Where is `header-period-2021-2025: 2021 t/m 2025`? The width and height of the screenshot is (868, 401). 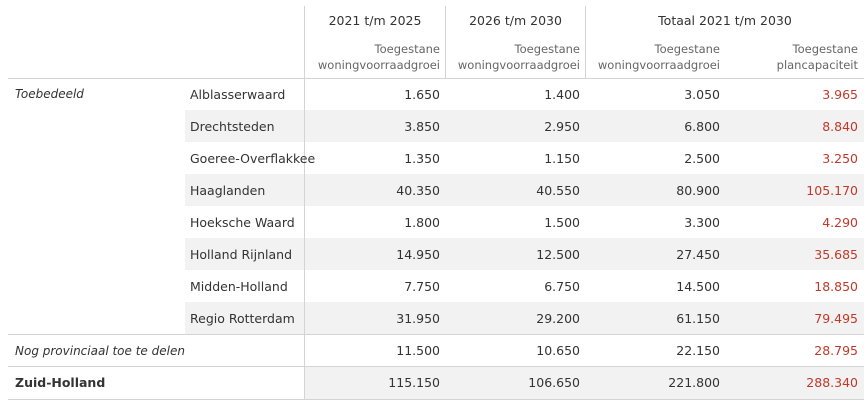 header-period-2021-2025: 2021 t/m 2025 is located at coordinates (375, 20).